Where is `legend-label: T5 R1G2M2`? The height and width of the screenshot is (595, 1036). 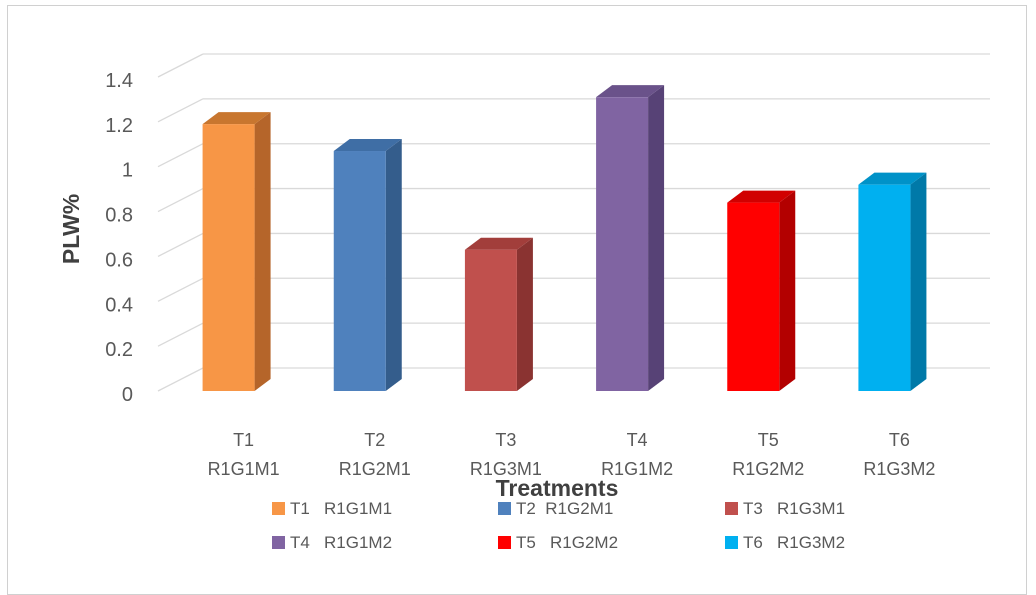 legend-label: T5 R1G2M2 is located at coordinates (567, 542).